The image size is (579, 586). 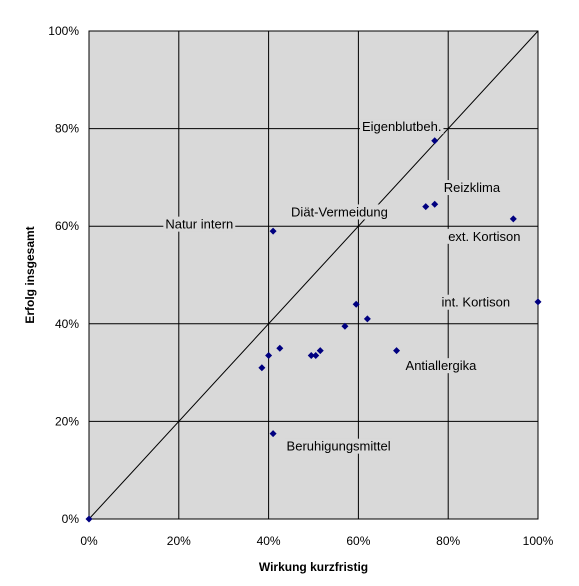 What do you see at coordinates (313, 567) in the screenshot?
I see `x-axis-title: Wirkung kurzfristig` at bounding box center [313, 567].